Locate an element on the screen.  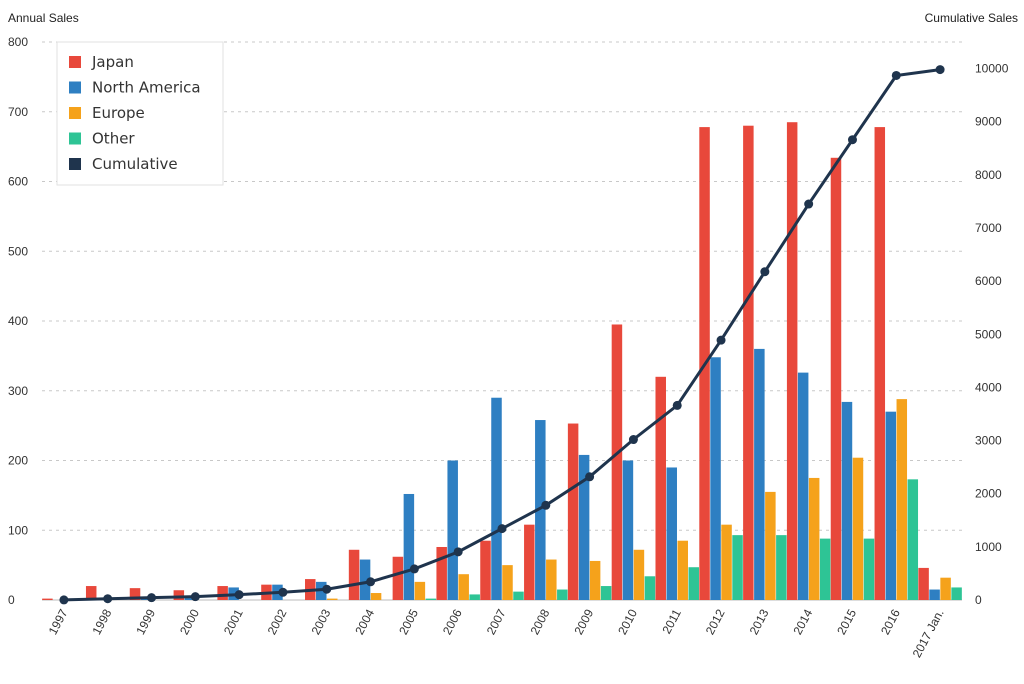
x-tick-label: 2016 is located at coordinates (890, 622).